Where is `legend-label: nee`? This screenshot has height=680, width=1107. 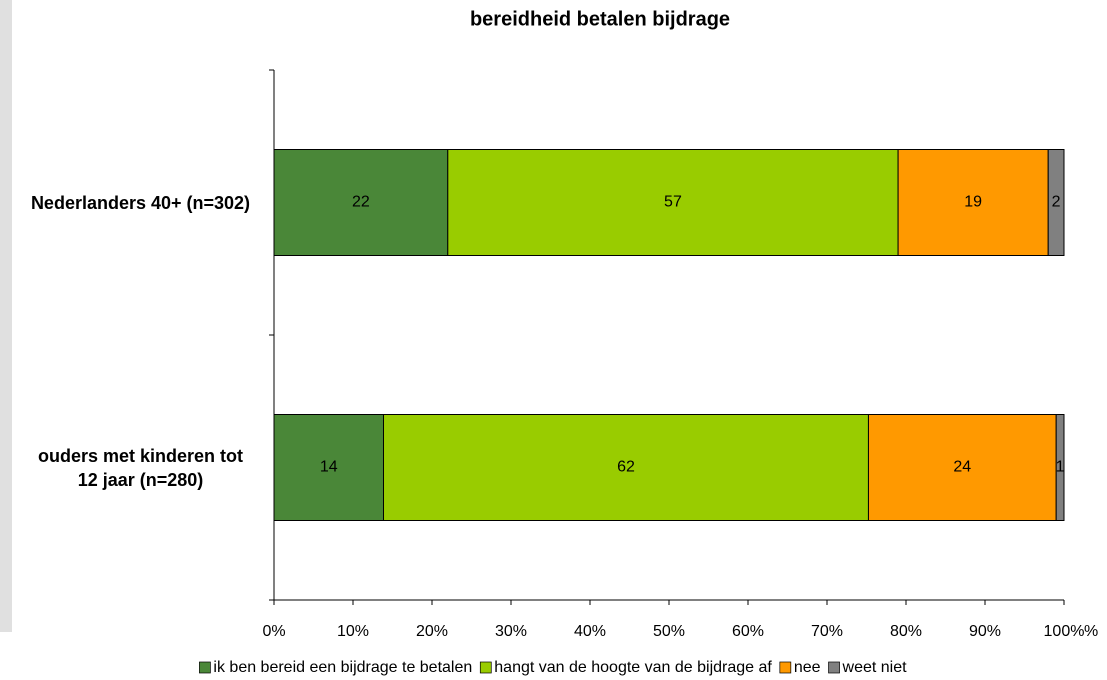
legend-label: nee is located at coordinates (807, 667).